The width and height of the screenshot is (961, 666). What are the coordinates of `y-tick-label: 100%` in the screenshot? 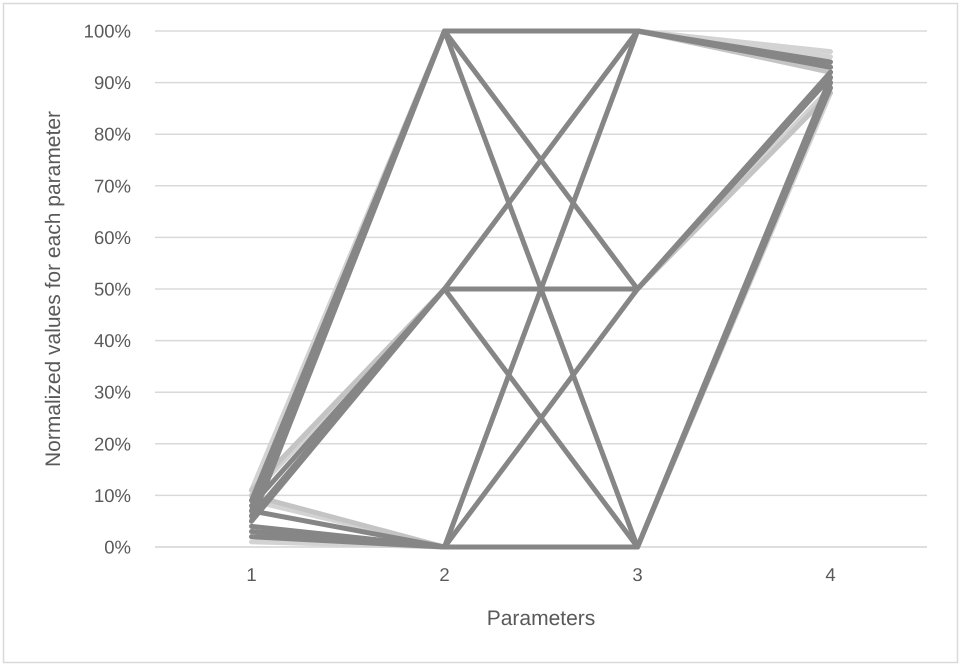 It's located at (107, 31).